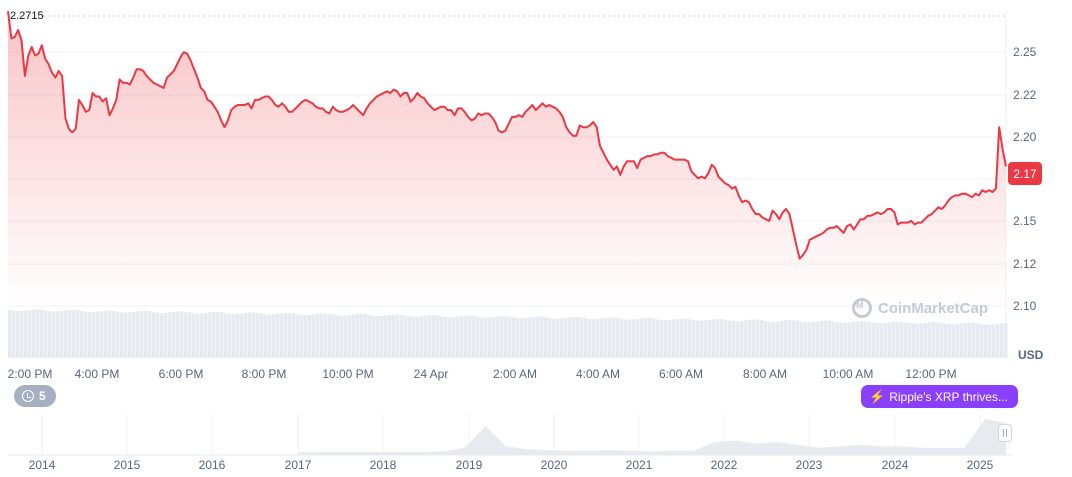 Image resolution: width=1072 pixels, height=477 pixels. I want to click on event-count-badge: 5, so click(35, 396).